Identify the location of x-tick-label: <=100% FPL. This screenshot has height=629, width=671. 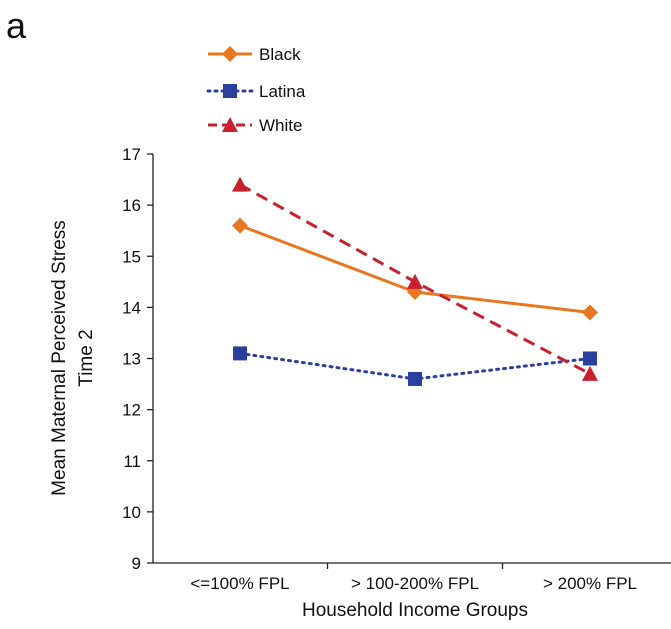
(239, 583).